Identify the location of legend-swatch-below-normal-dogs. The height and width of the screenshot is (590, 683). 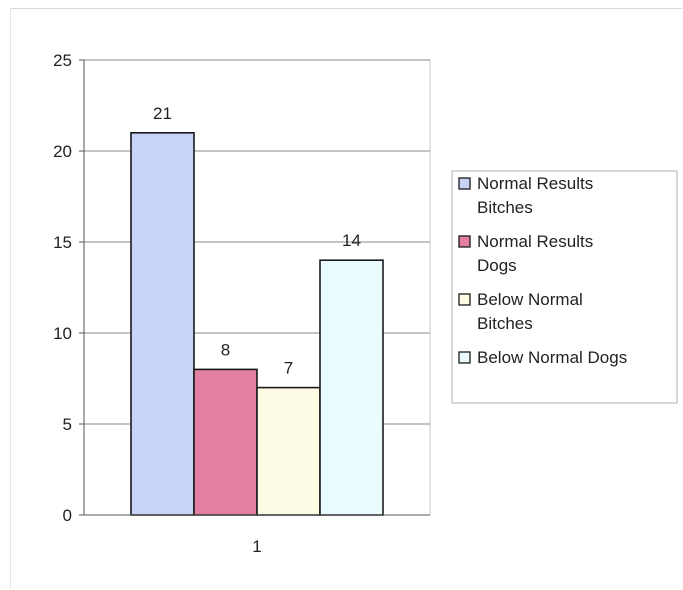
(464, 357).